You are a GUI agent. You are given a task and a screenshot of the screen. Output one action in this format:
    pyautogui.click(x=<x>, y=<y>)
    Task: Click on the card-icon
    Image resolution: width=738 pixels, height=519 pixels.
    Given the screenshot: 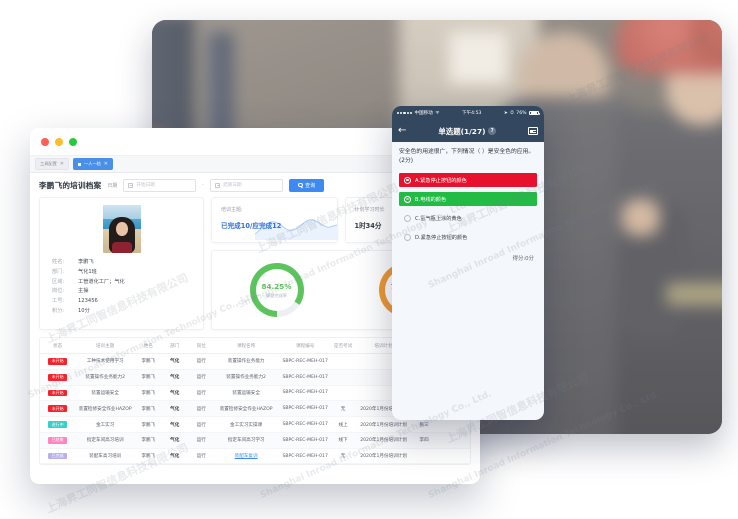 What is the action you would take?
    pyautogui.click(x=532, y=131)
    